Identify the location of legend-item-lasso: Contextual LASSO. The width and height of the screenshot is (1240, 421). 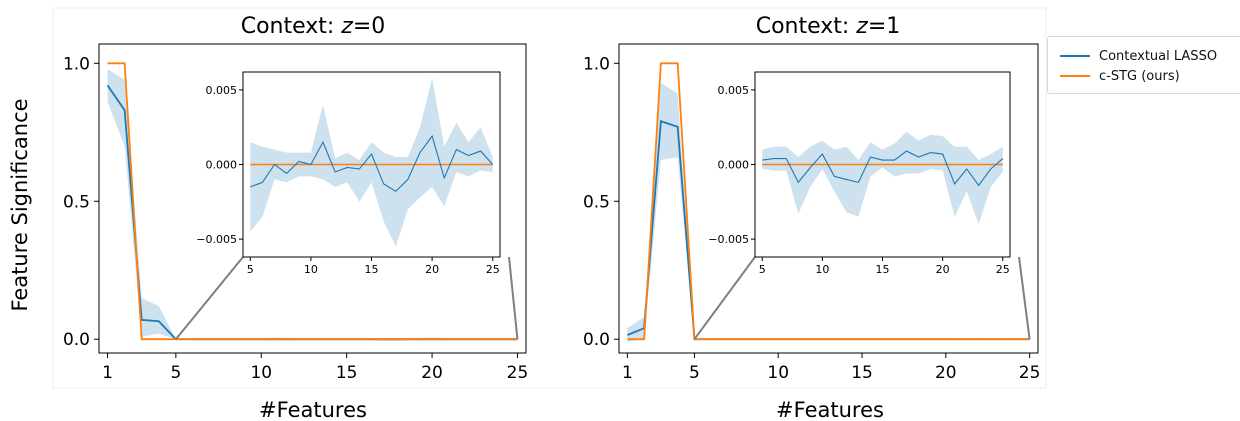
(1138, 56).